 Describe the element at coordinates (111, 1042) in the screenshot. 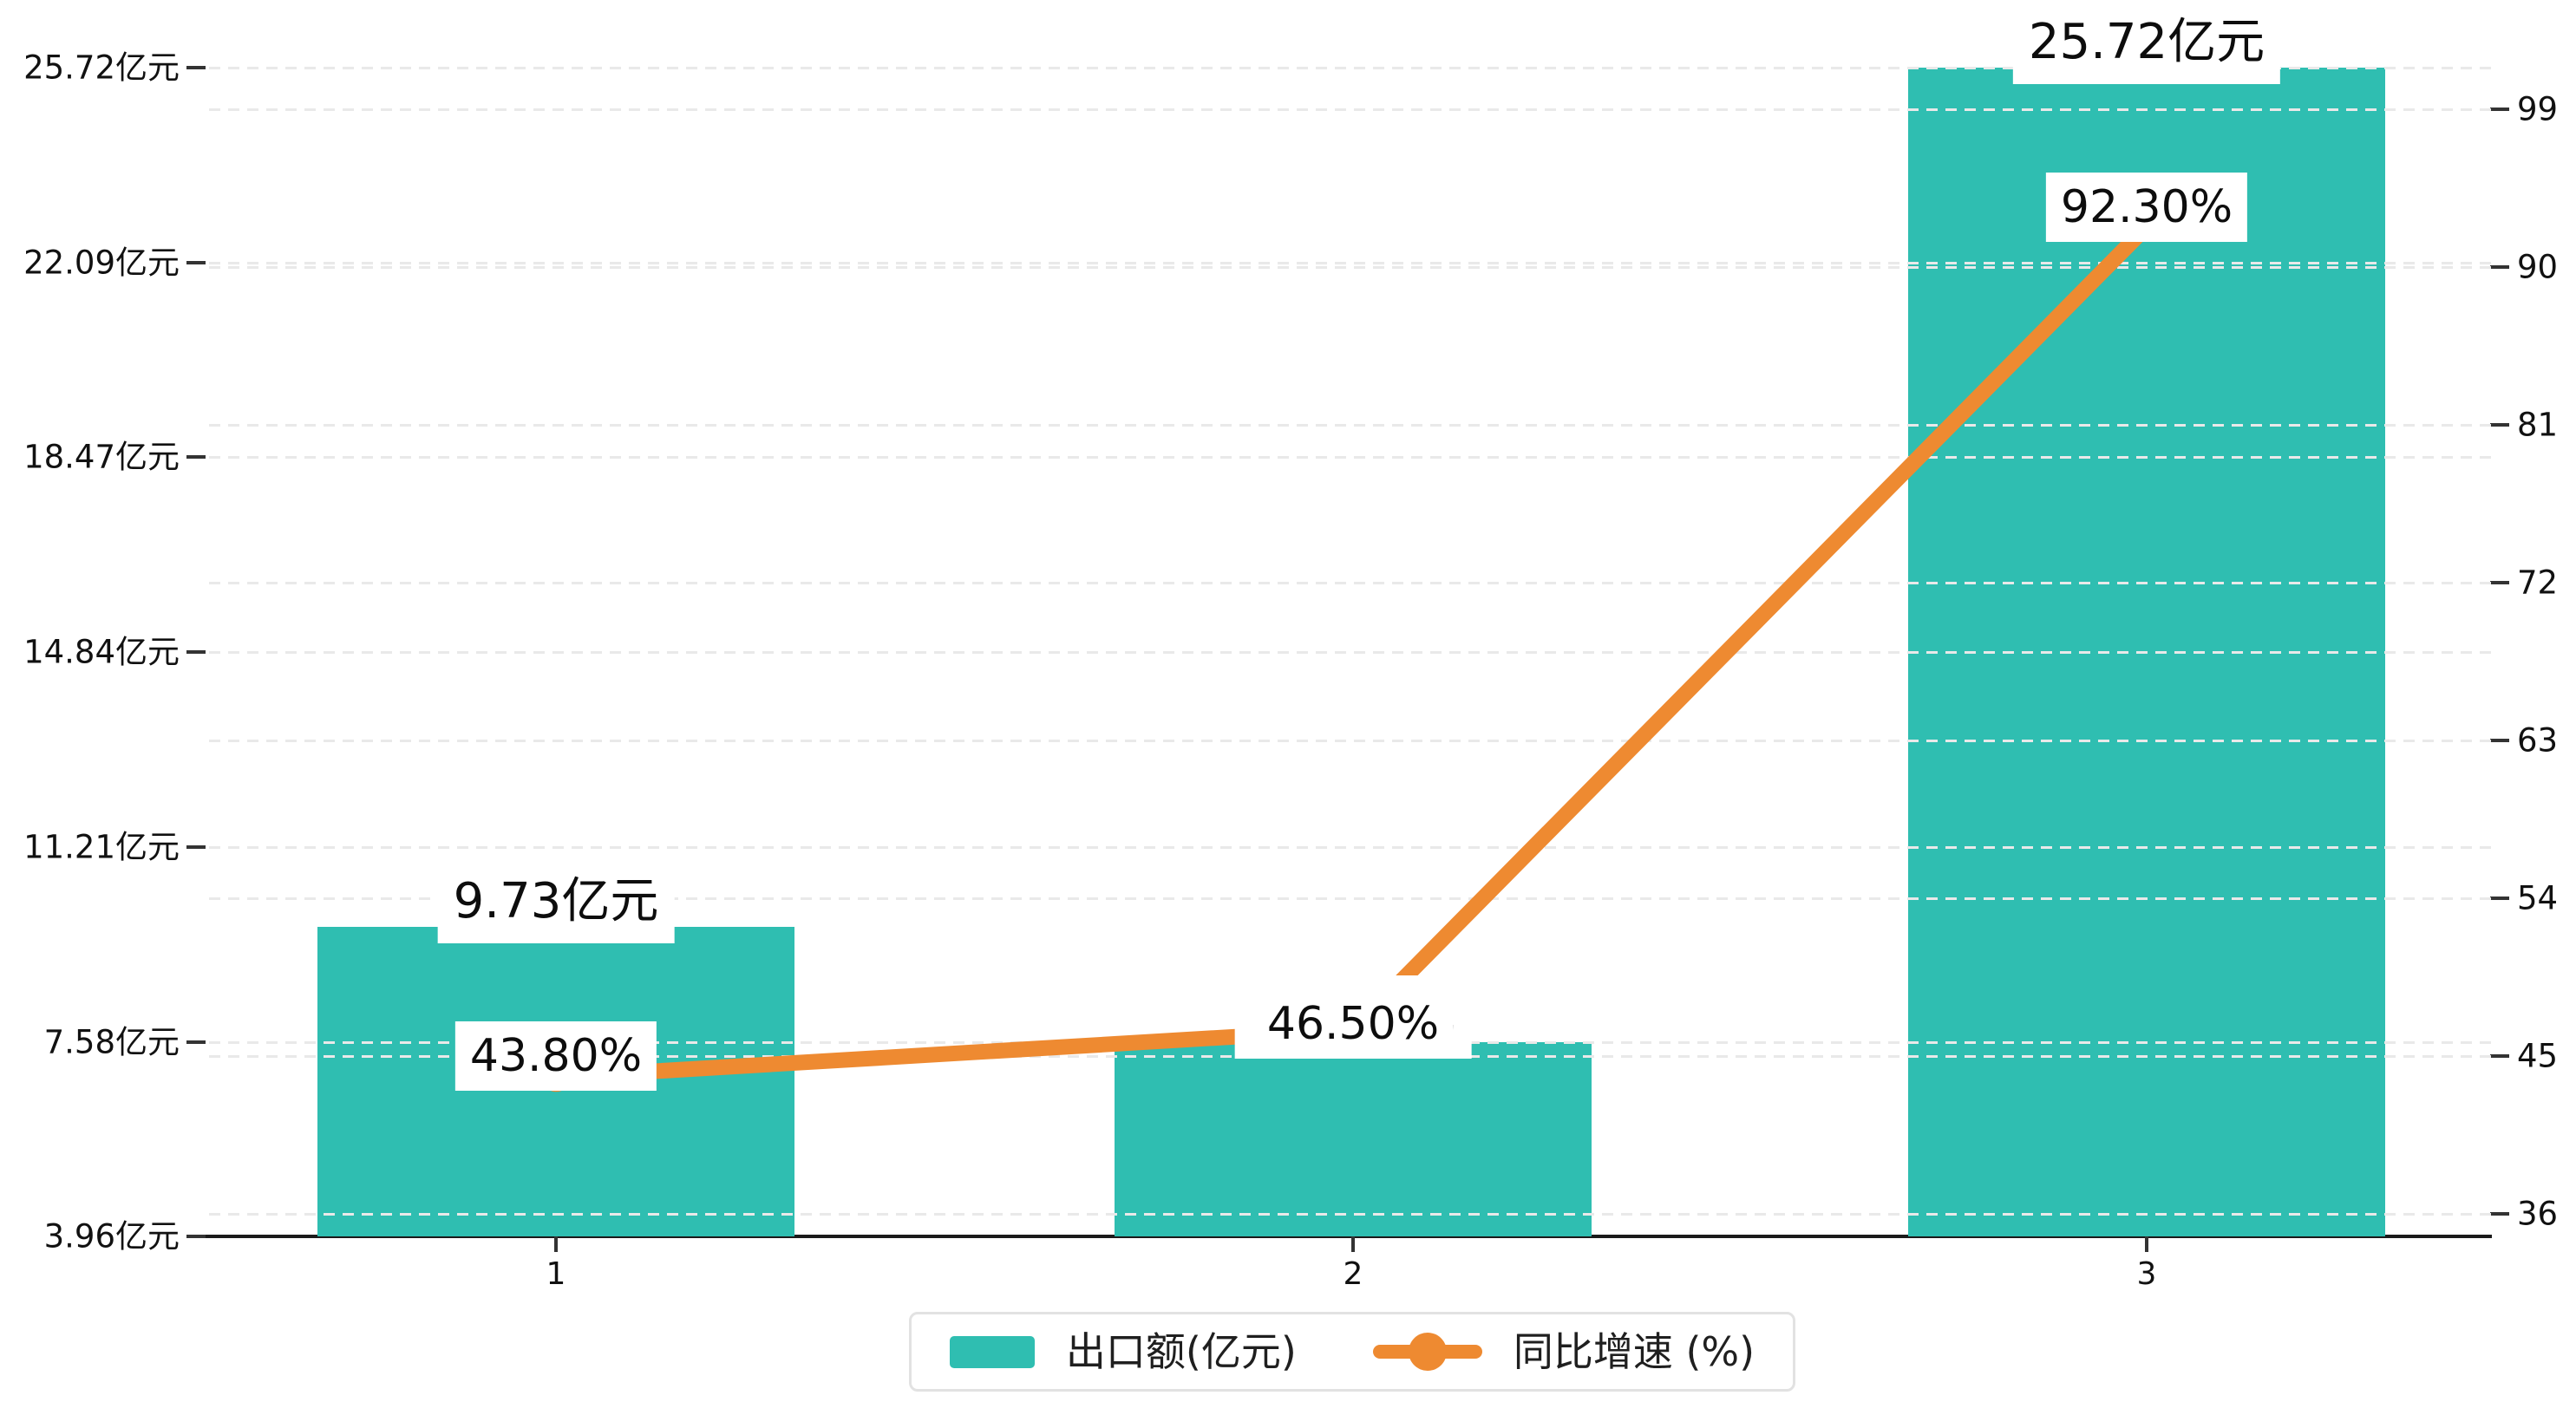

I see `left-axis-label-1: 7.58亿元` at that location.